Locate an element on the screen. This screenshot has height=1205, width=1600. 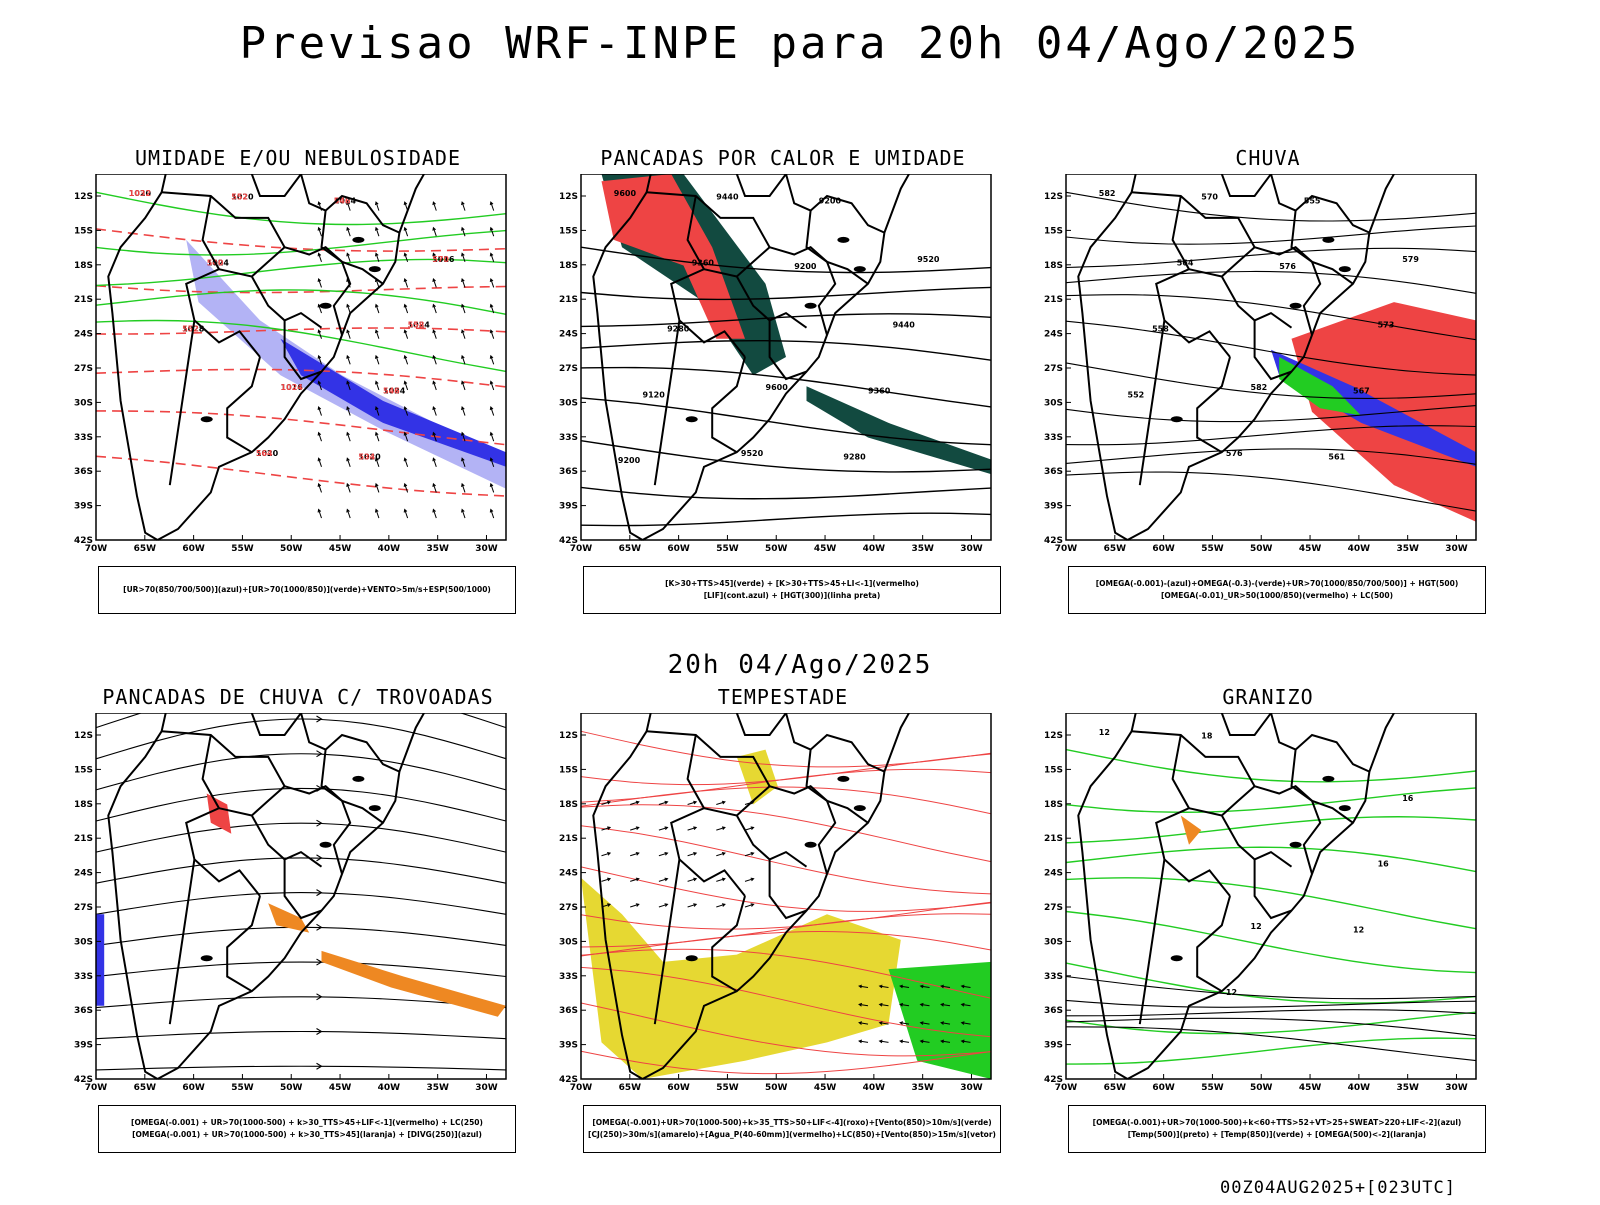
contour-label: 561 is located at coordinates (1336, 456).